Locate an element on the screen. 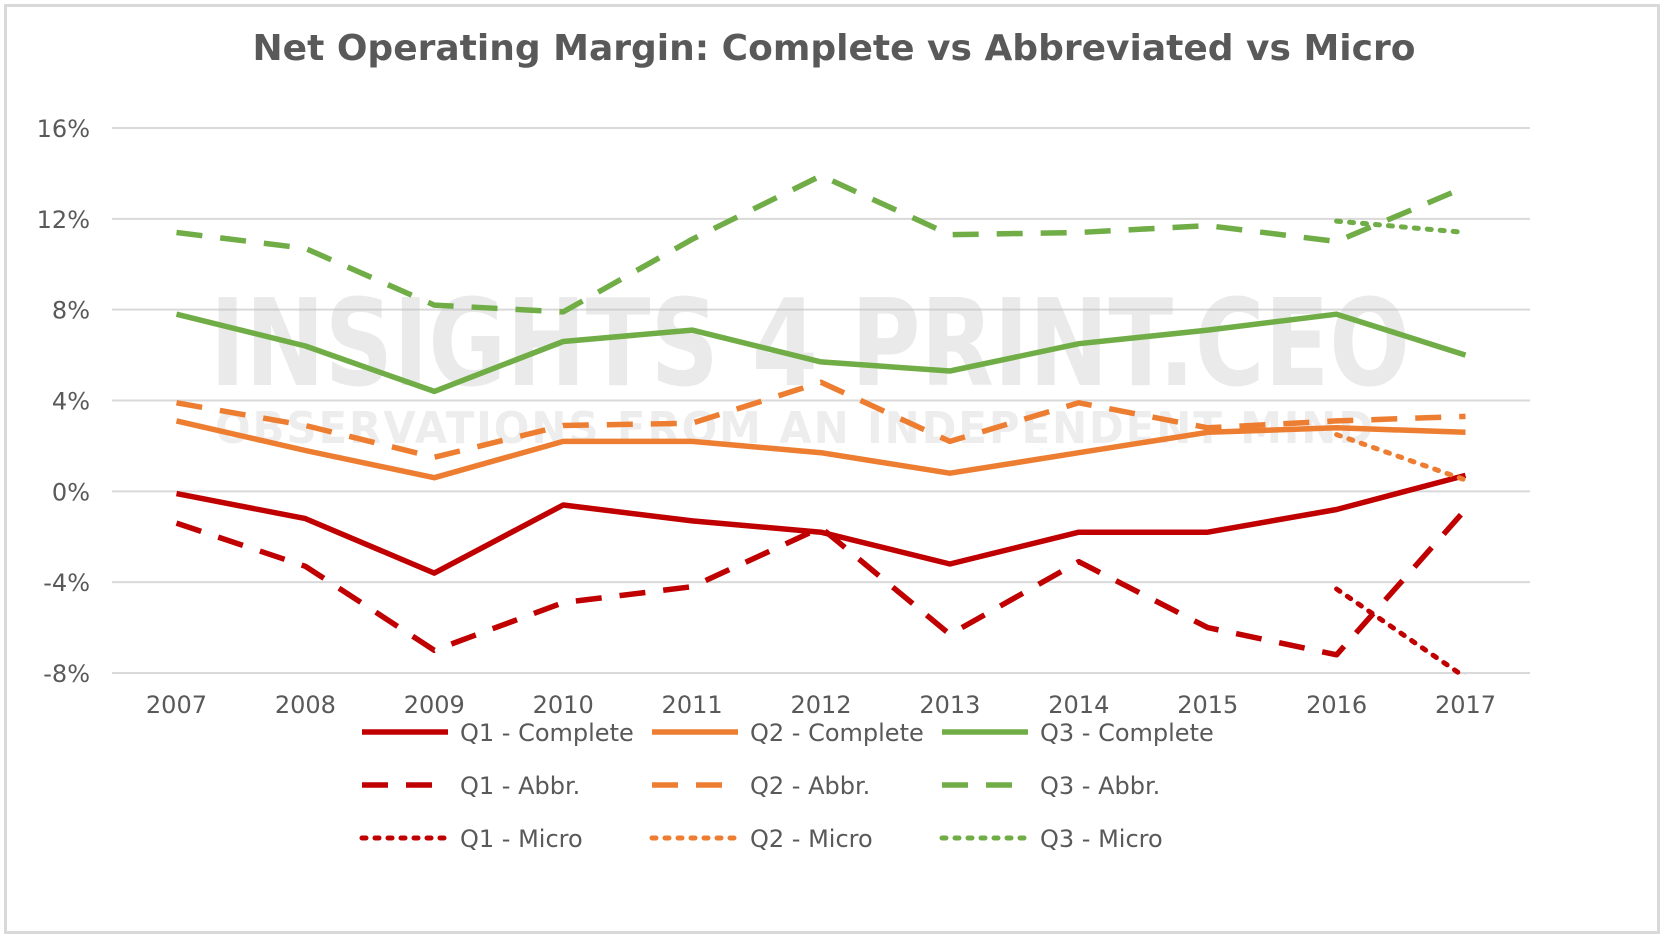  legend-item: Q3 - Abbr. is located at coordinates (1051, 786).